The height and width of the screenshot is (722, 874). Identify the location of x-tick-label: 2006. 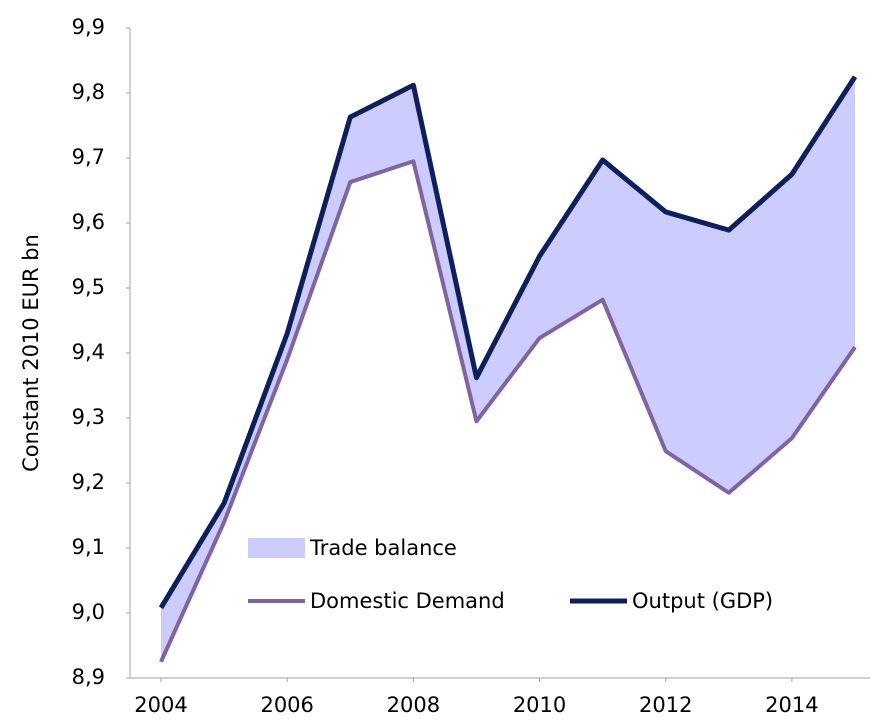
(286, 705).